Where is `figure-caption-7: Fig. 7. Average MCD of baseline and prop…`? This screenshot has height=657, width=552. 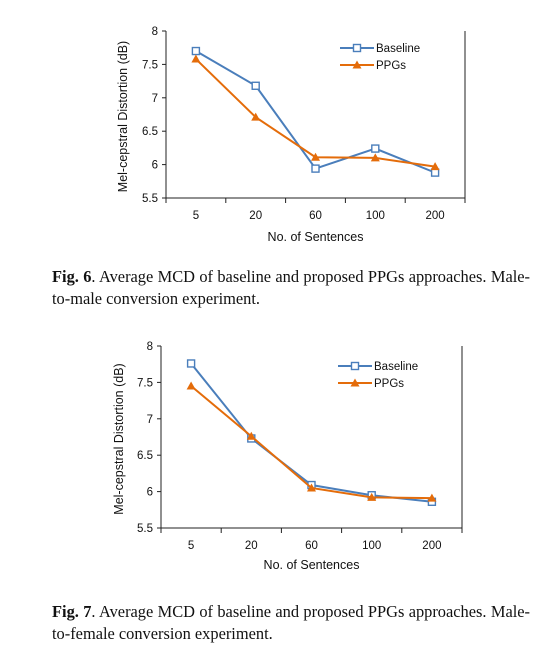 figure-caption-7: Fig. 7. Average MCD of baseline and prop… is located at coordinates (291, 623).